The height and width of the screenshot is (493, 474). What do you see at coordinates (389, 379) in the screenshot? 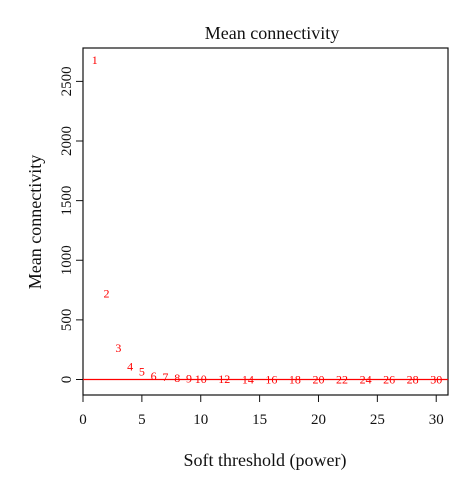
I see `data-point-label: 26` at bounding box center [389, 379].